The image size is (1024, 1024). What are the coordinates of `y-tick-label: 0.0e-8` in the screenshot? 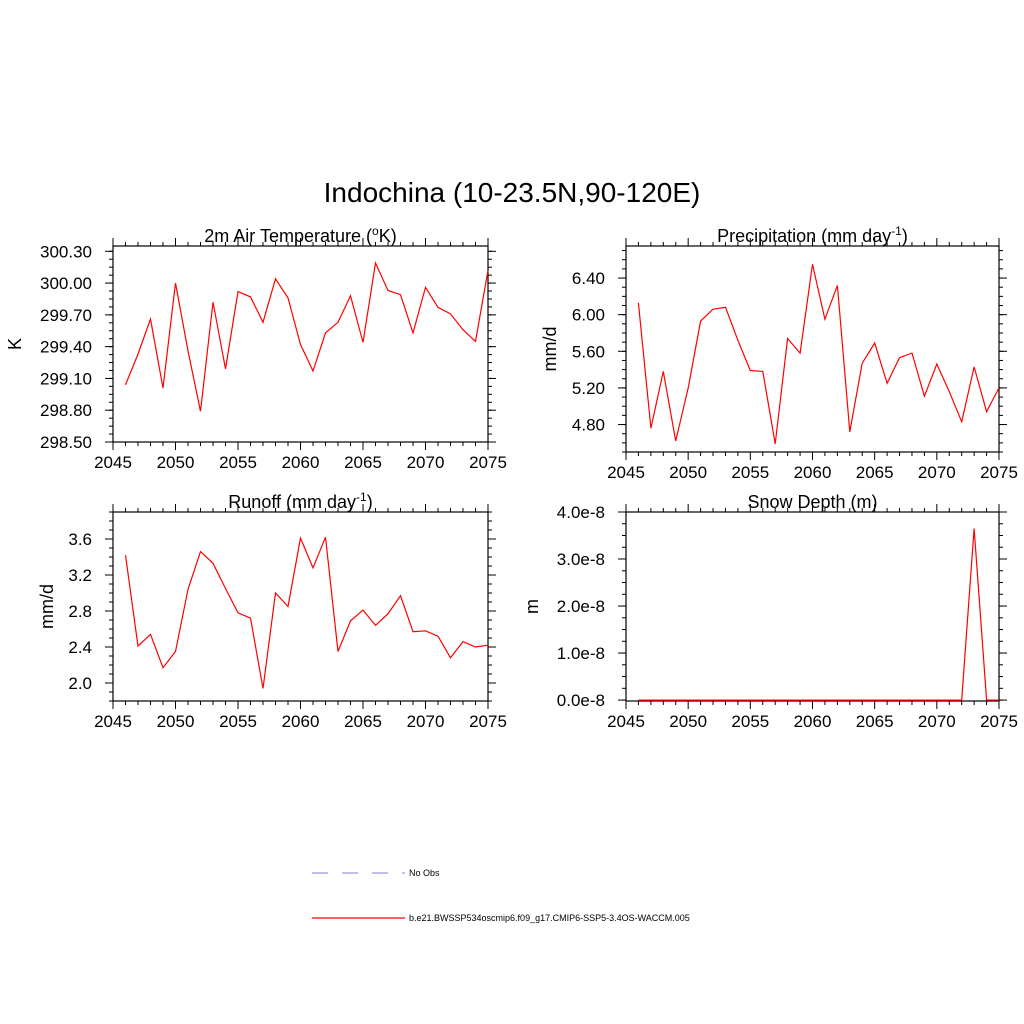 It's located at (581, 700).